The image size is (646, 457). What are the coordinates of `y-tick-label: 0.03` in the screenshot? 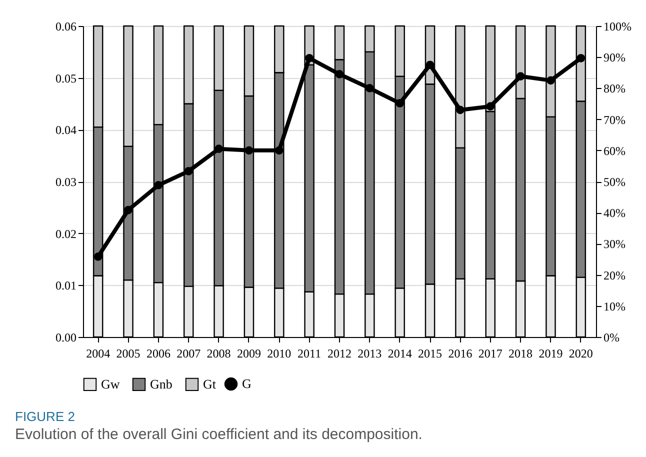 It's located at (66, 182).